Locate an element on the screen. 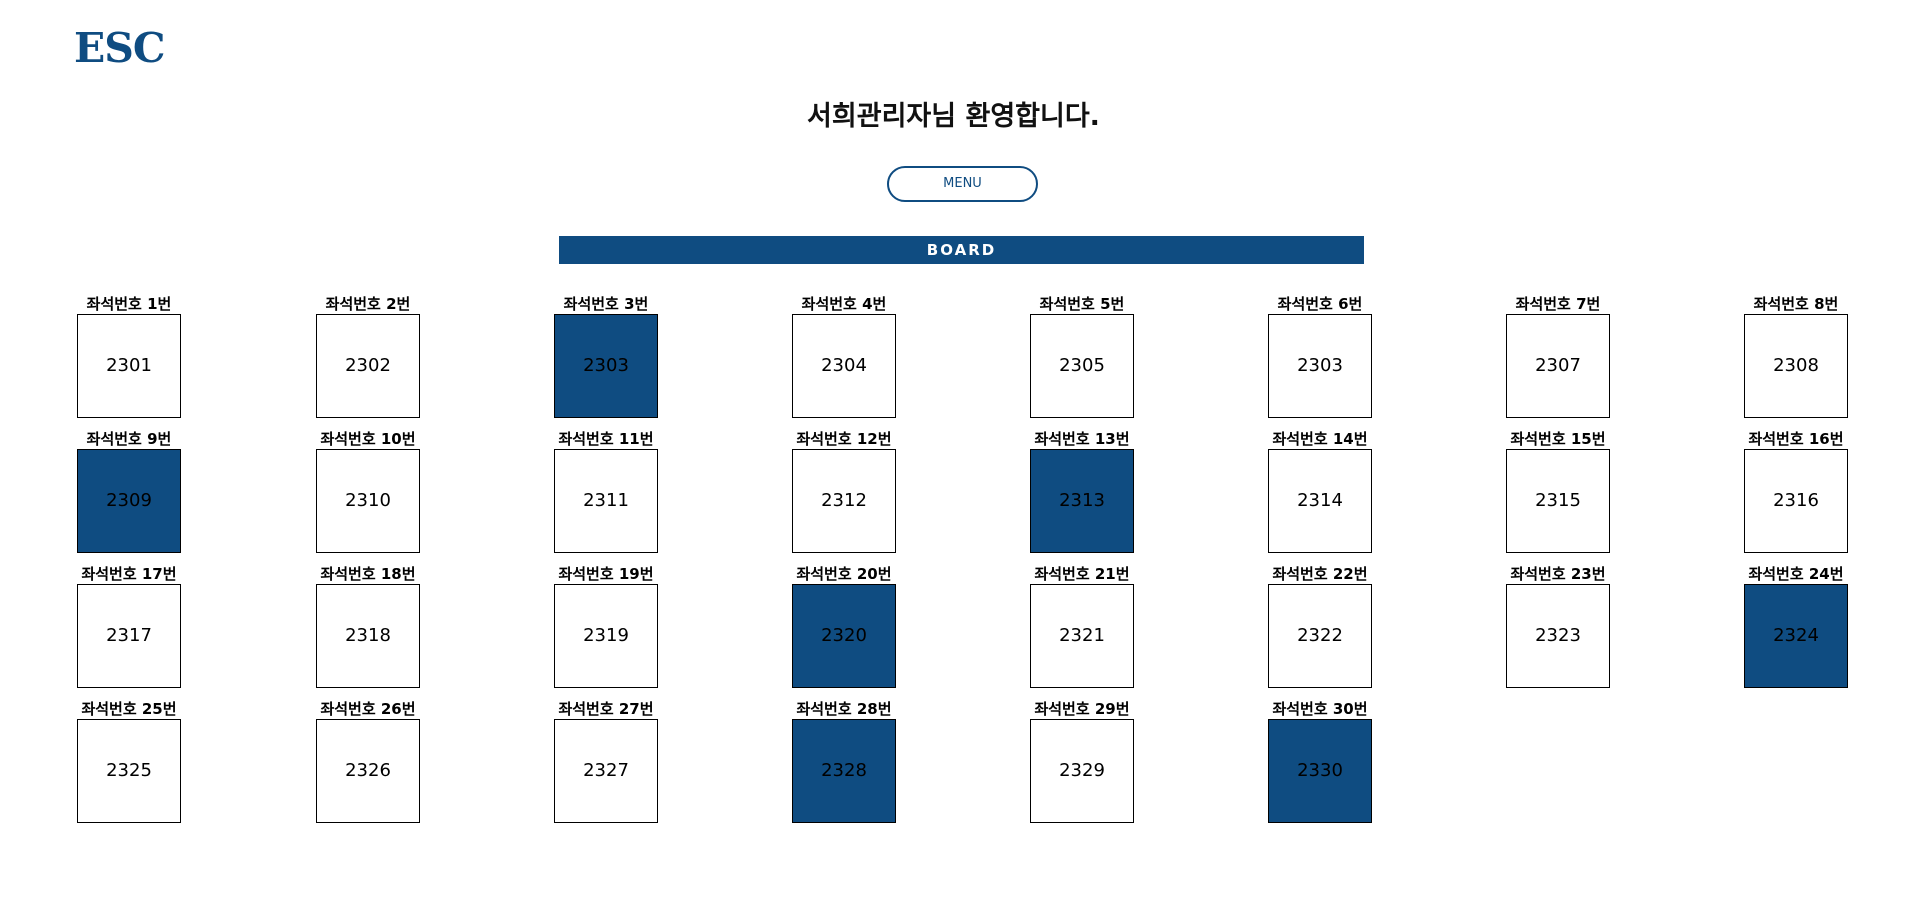  seat-item: 좌석번호 25번 2325 is located at coordinates (129, 761).